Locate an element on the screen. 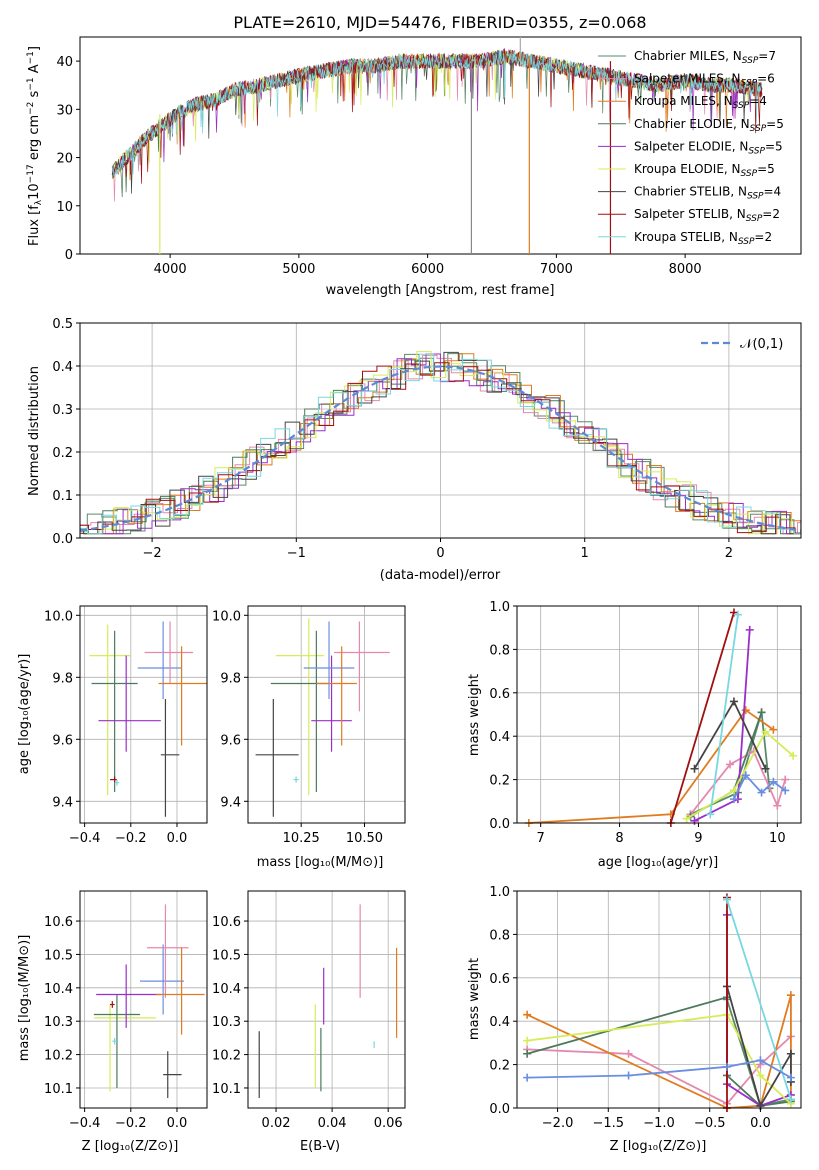 The width and height of the screenshot is (819, 1170). residual-ytick-label: 0.0 is located at coordinates (62, 539).